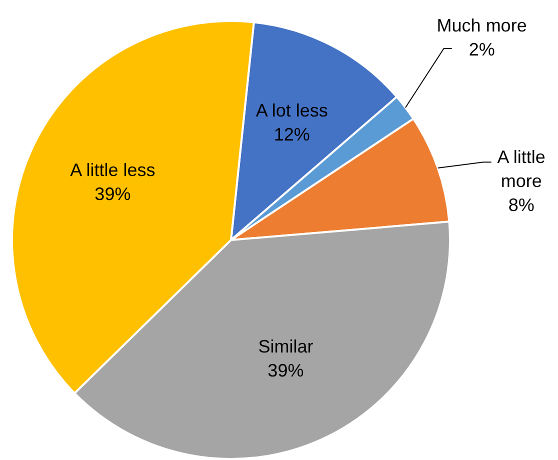  What do you see at coordinates (521, 169) in the screenshot?
I see `slice-label: A little more` at bounding box center [521, 169].